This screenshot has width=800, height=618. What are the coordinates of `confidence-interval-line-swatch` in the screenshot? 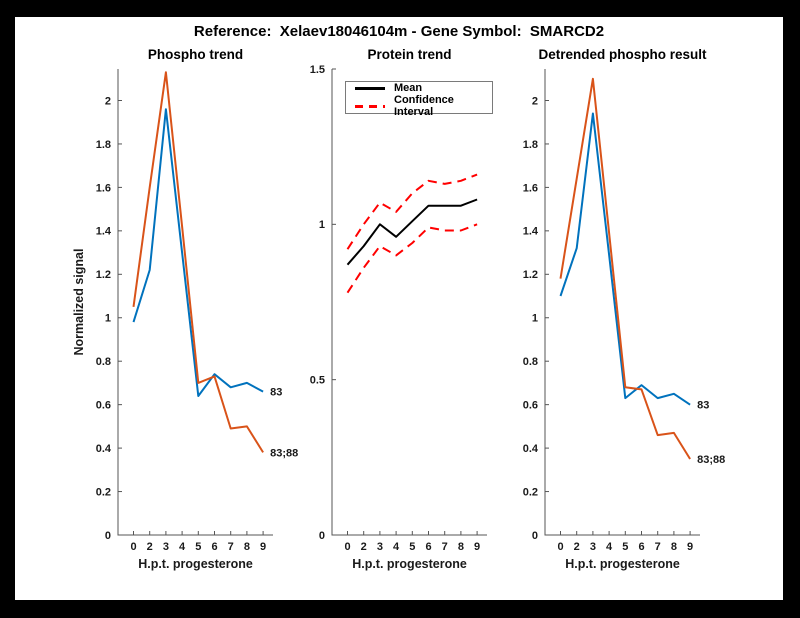 It's located at (370, 106).